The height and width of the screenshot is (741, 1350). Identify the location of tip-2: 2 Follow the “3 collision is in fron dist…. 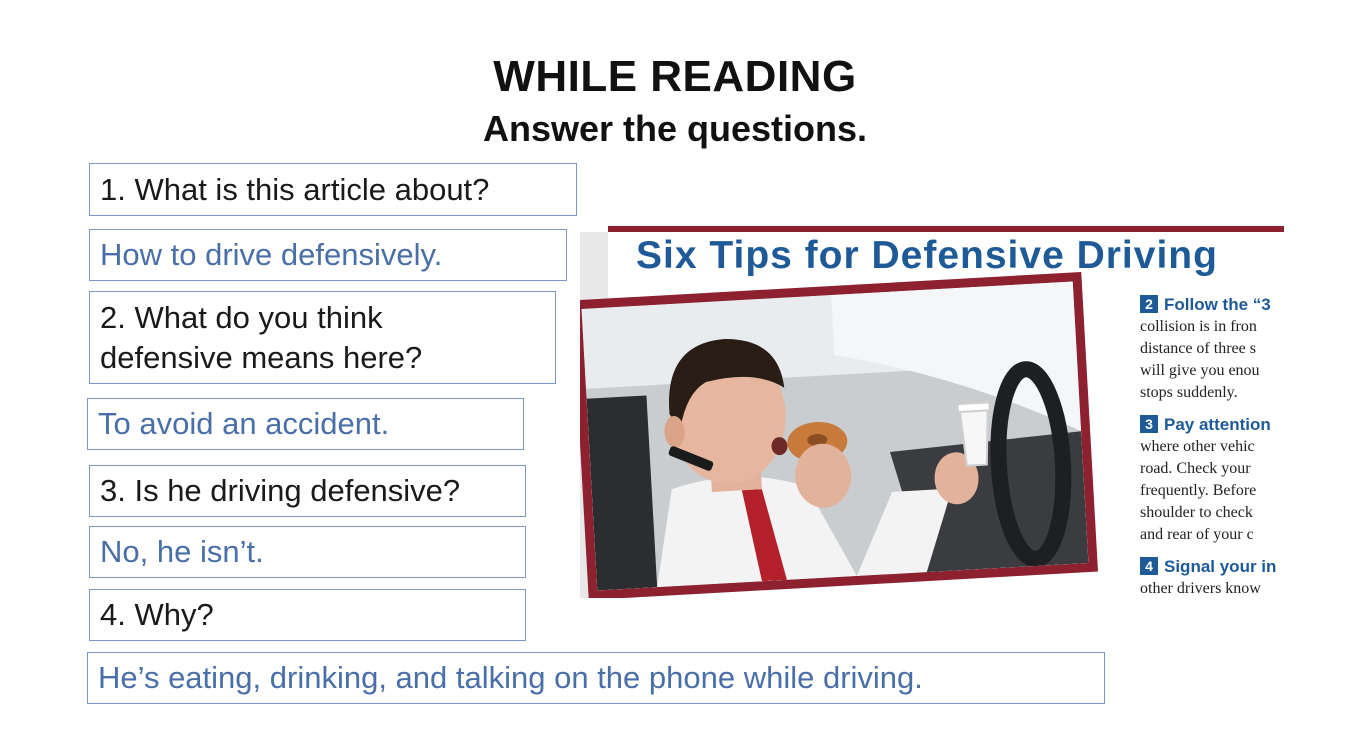
(1212, 349).